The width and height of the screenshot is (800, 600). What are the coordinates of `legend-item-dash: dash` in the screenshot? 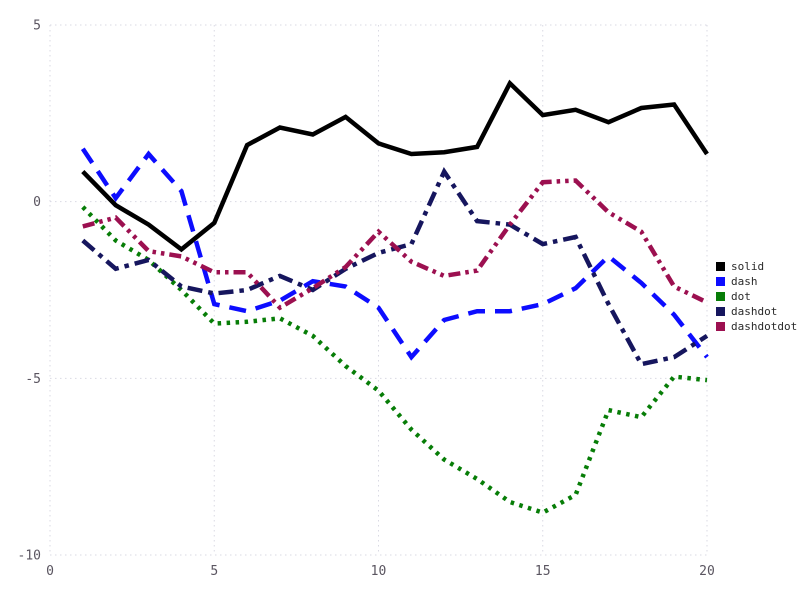 It's located at (756, 281).